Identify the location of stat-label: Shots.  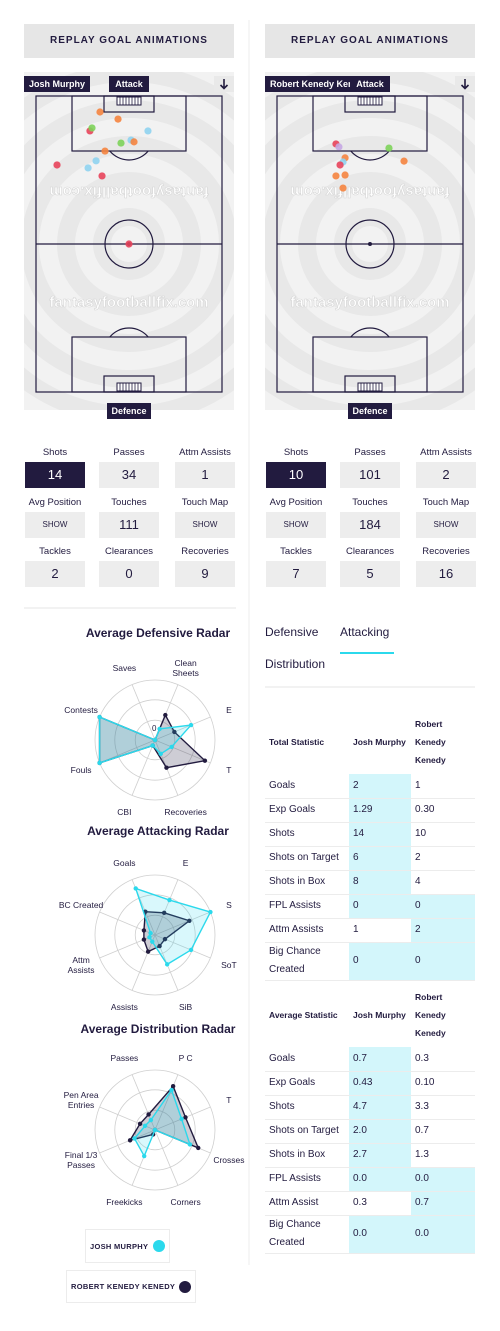
(296, 452).